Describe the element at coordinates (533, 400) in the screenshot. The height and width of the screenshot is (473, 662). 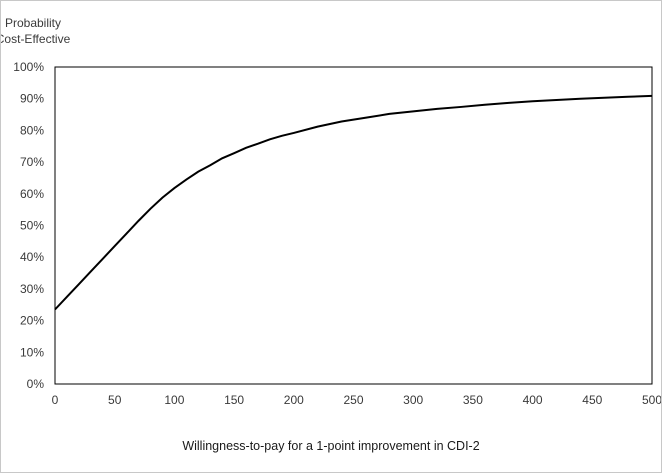
I see `x-tick-label: 400` at that location.